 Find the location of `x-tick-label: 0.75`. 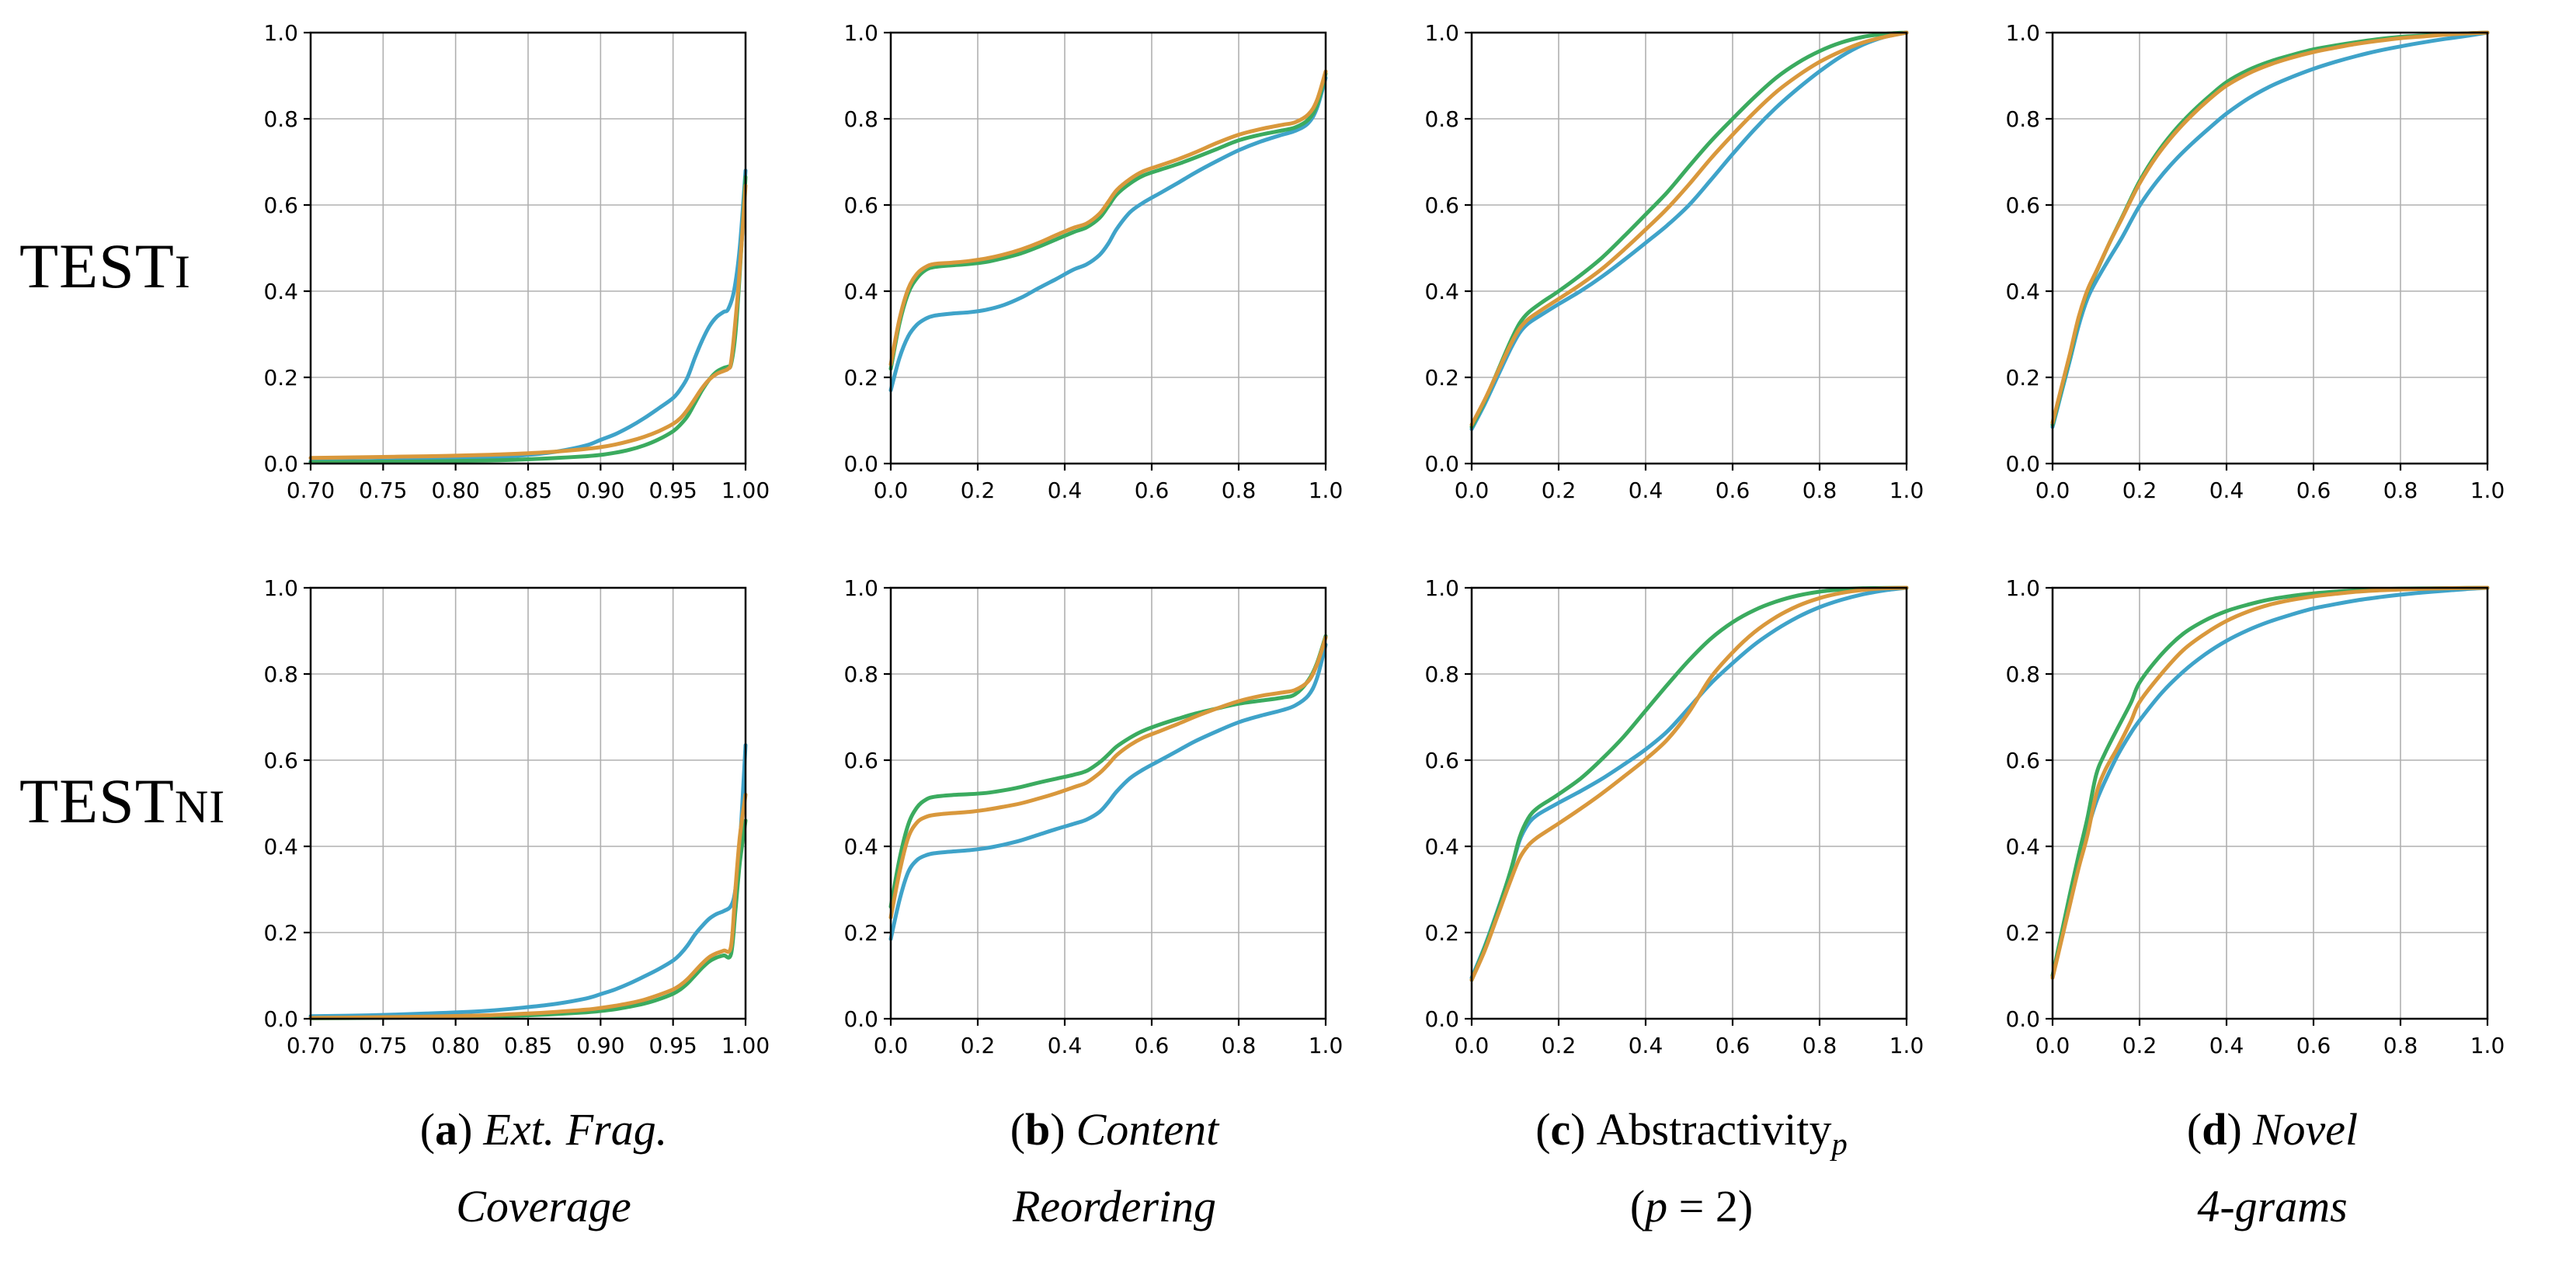

x-tick-label: 0.75 is located at coordinates (383, 1046).